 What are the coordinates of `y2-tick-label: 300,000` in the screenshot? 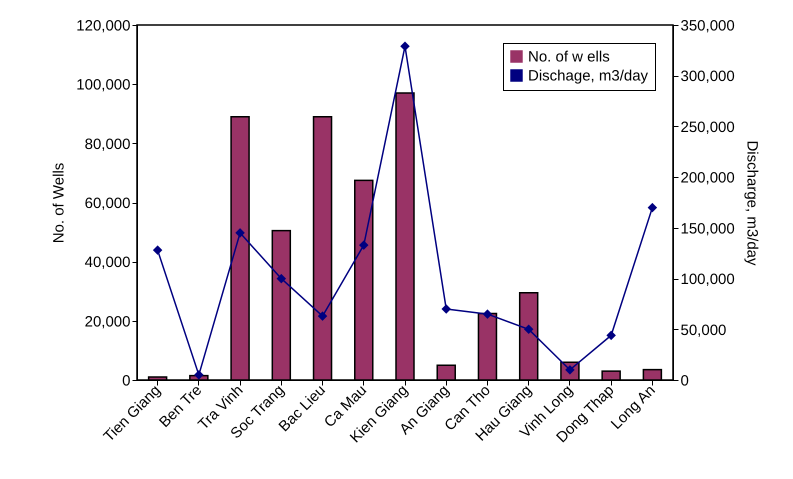 It's located at (707, 77).